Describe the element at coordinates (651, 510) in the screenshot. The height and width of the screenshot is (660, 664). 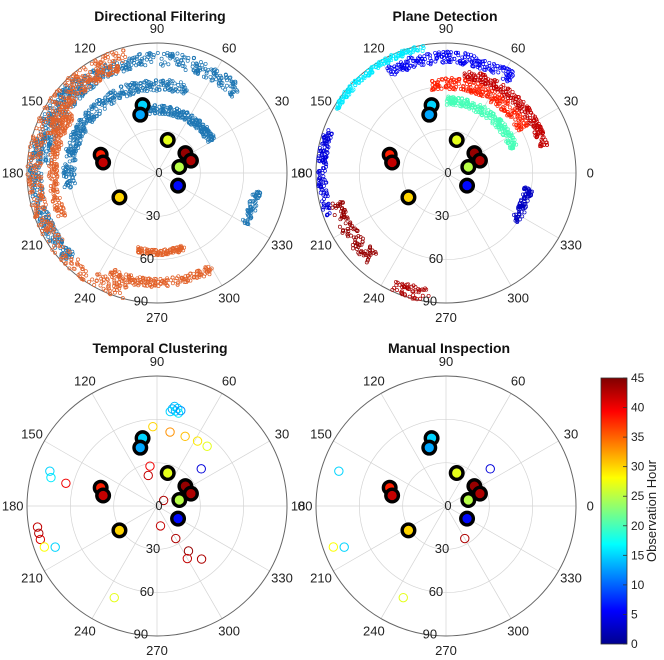
I see `colorbar-label: Observation Hour` at that location.